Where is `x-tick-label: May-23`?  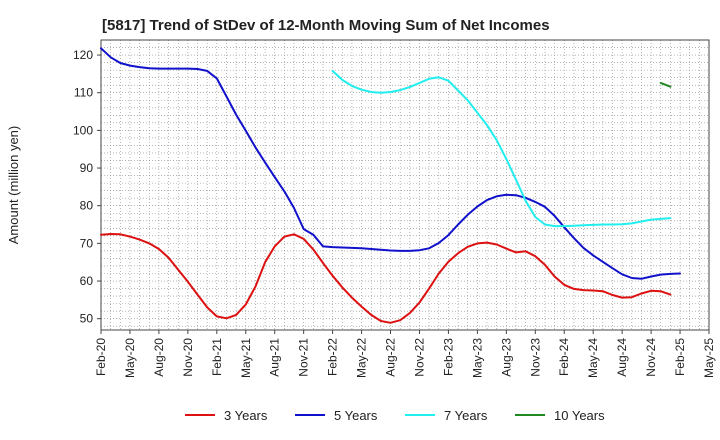
x-tick-label: May-23 is located at coordinates (477, 358).